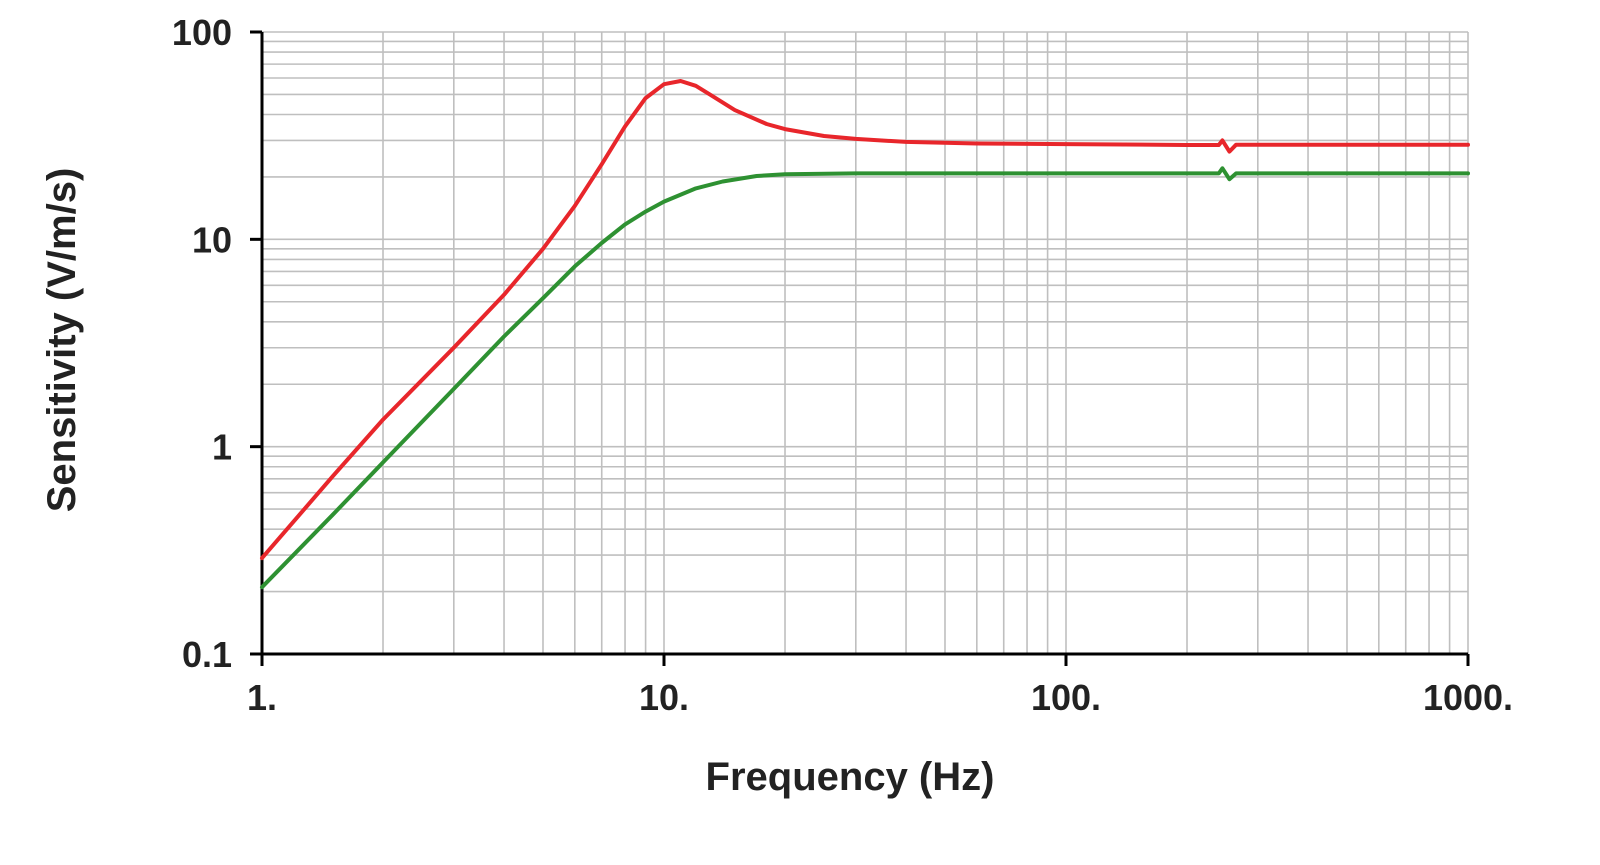 The height and width of the screenshot is (865, 1600). What do you see at coordinates (212, 239) in the screenshot?
I see `y-tick-label: 10` at bounding box center [212, 239].